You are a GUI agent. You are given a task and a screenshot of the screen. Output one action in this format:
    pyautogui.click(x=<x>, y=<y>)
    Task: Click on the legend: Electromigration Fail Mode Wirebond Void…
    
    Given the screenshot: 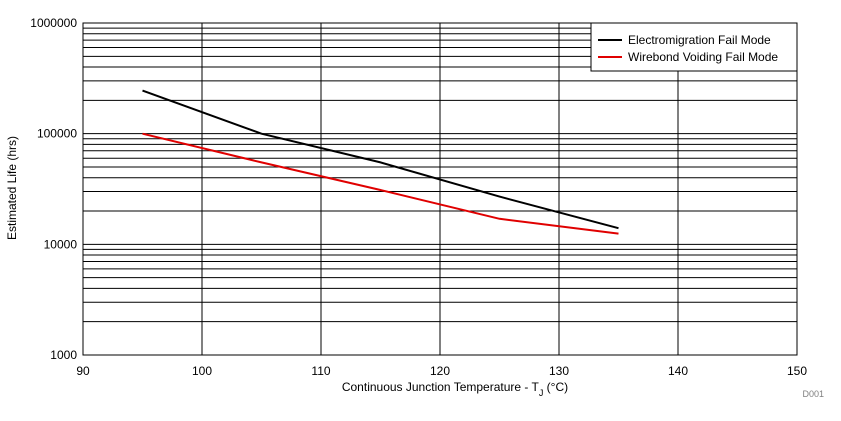 What is the action you would take?
    pyautogui.click(x=694, y=47)
    